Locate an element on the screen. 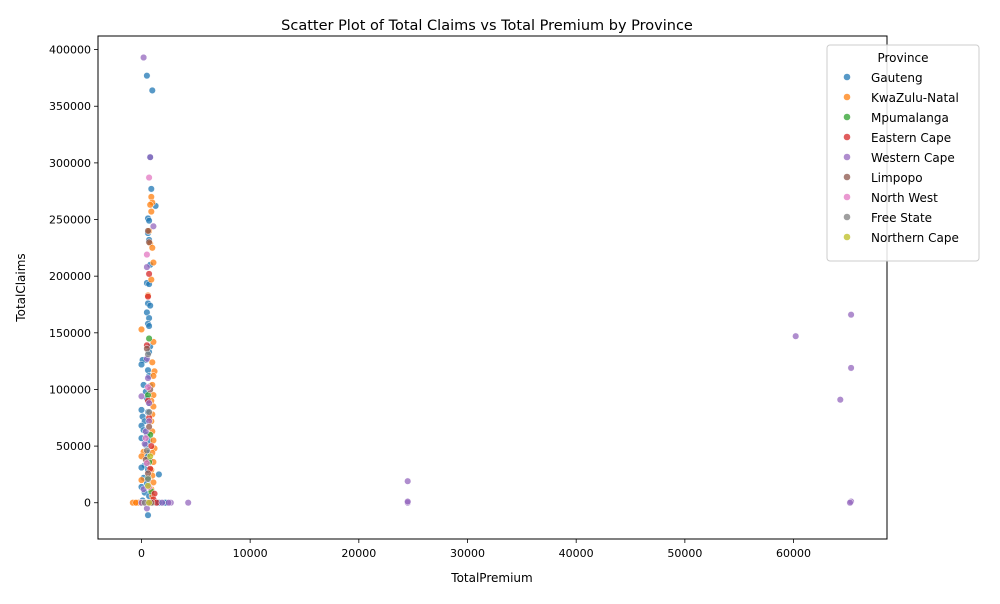 This screenshot has height=604, width=1000. x-tick-label: 10000 is located at coordinates (250, 553).